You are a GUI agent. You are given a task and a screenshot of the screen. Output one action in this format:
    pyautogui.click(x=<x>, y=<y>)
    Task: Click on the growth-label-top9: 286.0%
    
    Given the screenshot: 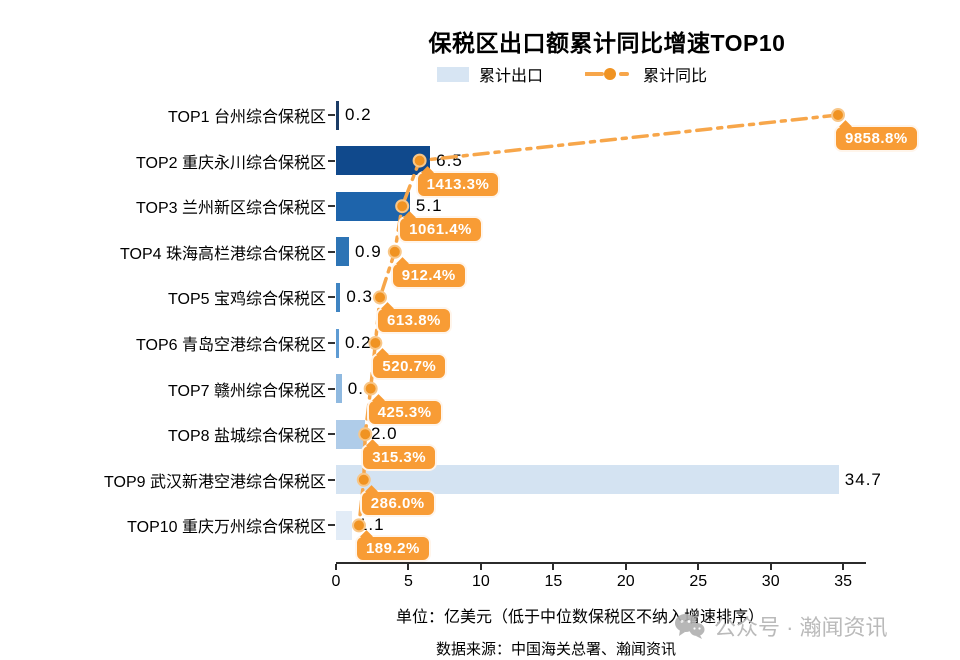 What is the action you would take?
    pyautogui.click(x=397, y=500)
    